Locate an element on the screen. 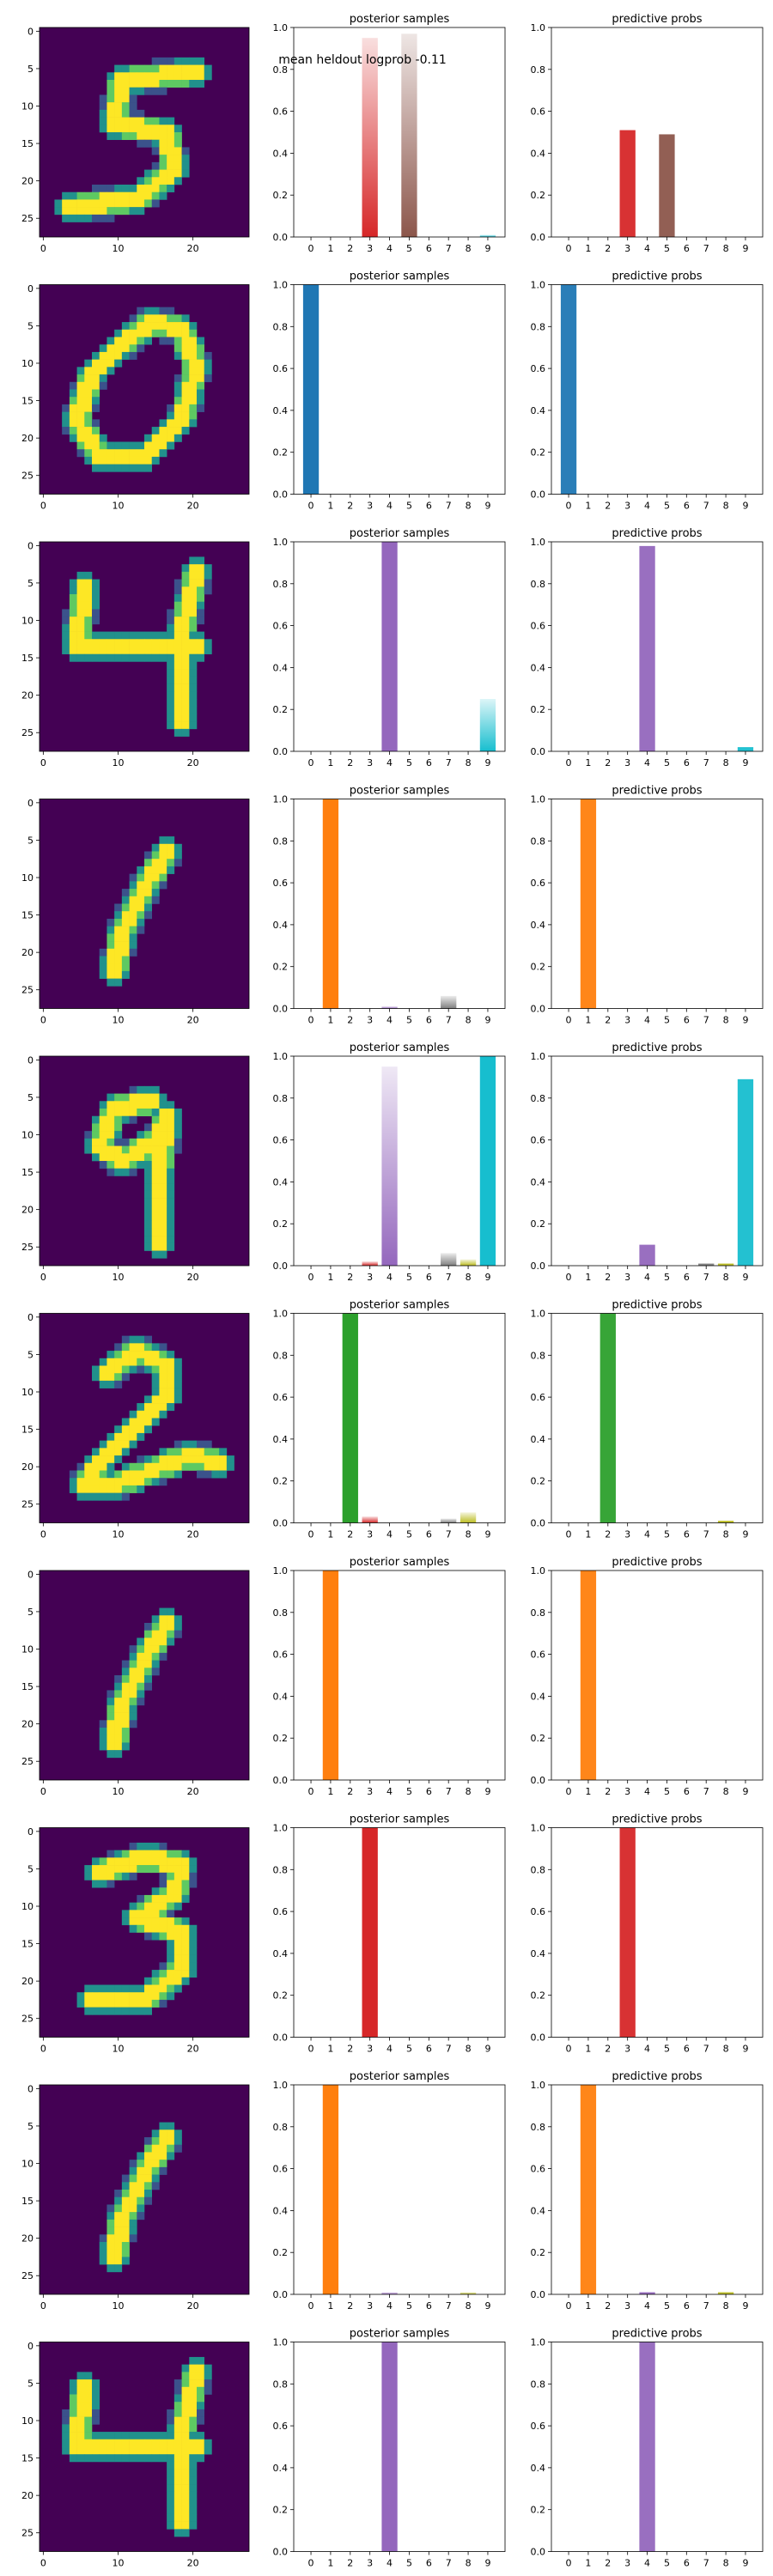  image-y-tick-label: 15 is located at coordinates (27, 143).